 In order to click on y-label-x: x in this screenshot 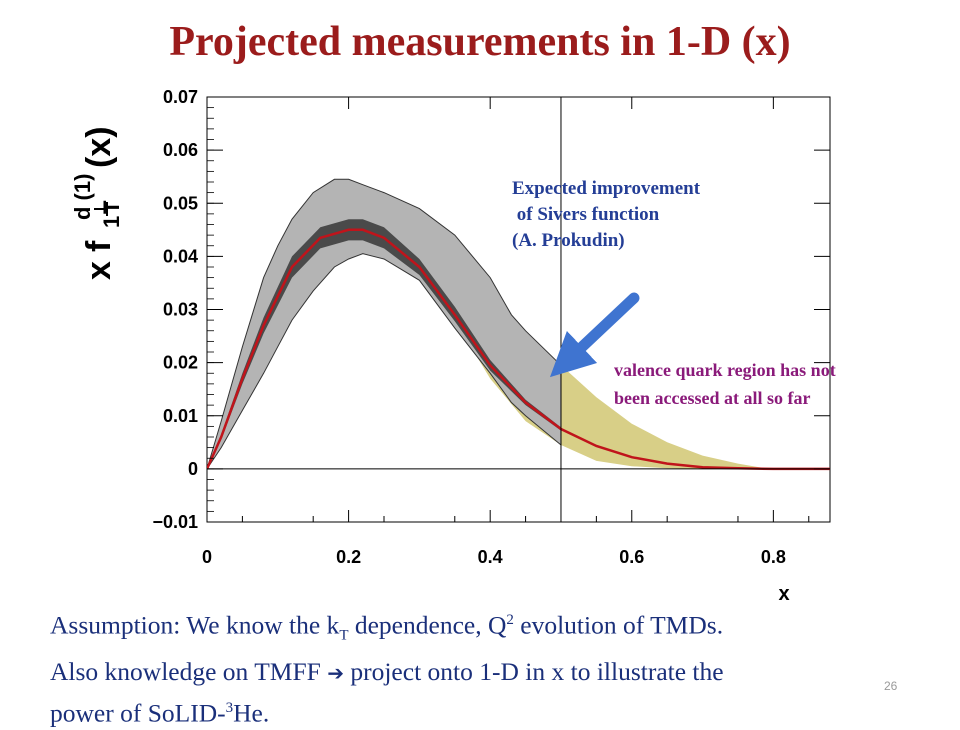, I will do `click(99, 270)`.